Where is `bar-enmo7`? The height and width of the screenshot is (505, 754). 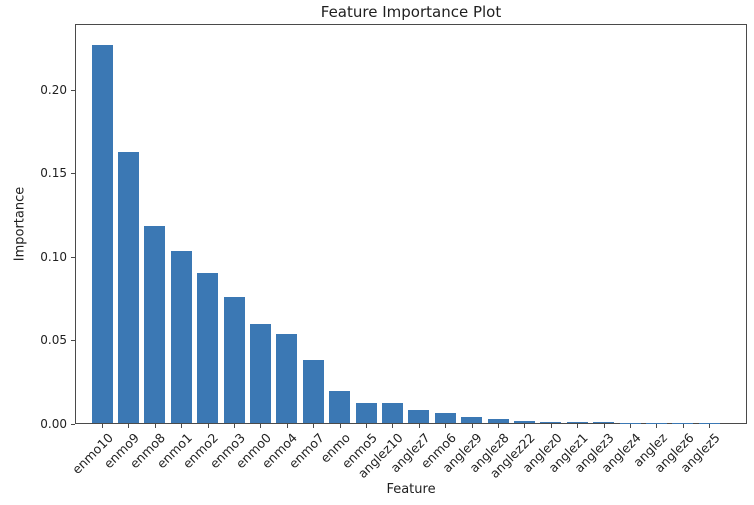
bar-enmo7 is located at coordinates (313, 391).